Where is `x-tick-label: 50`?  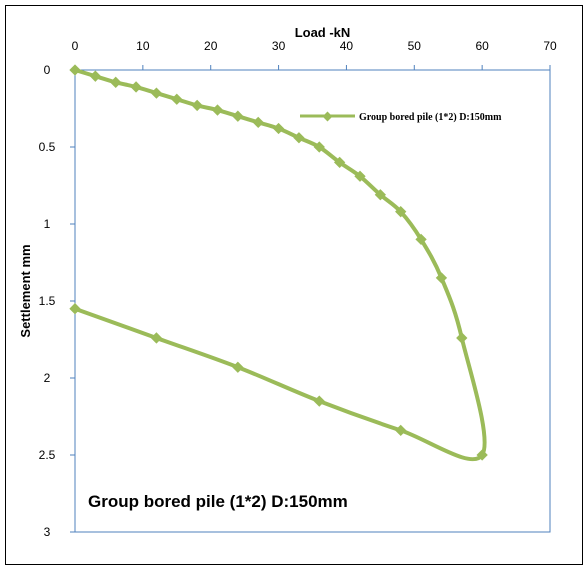
x-tick-label: 50 is located at coordinates (415, 46).